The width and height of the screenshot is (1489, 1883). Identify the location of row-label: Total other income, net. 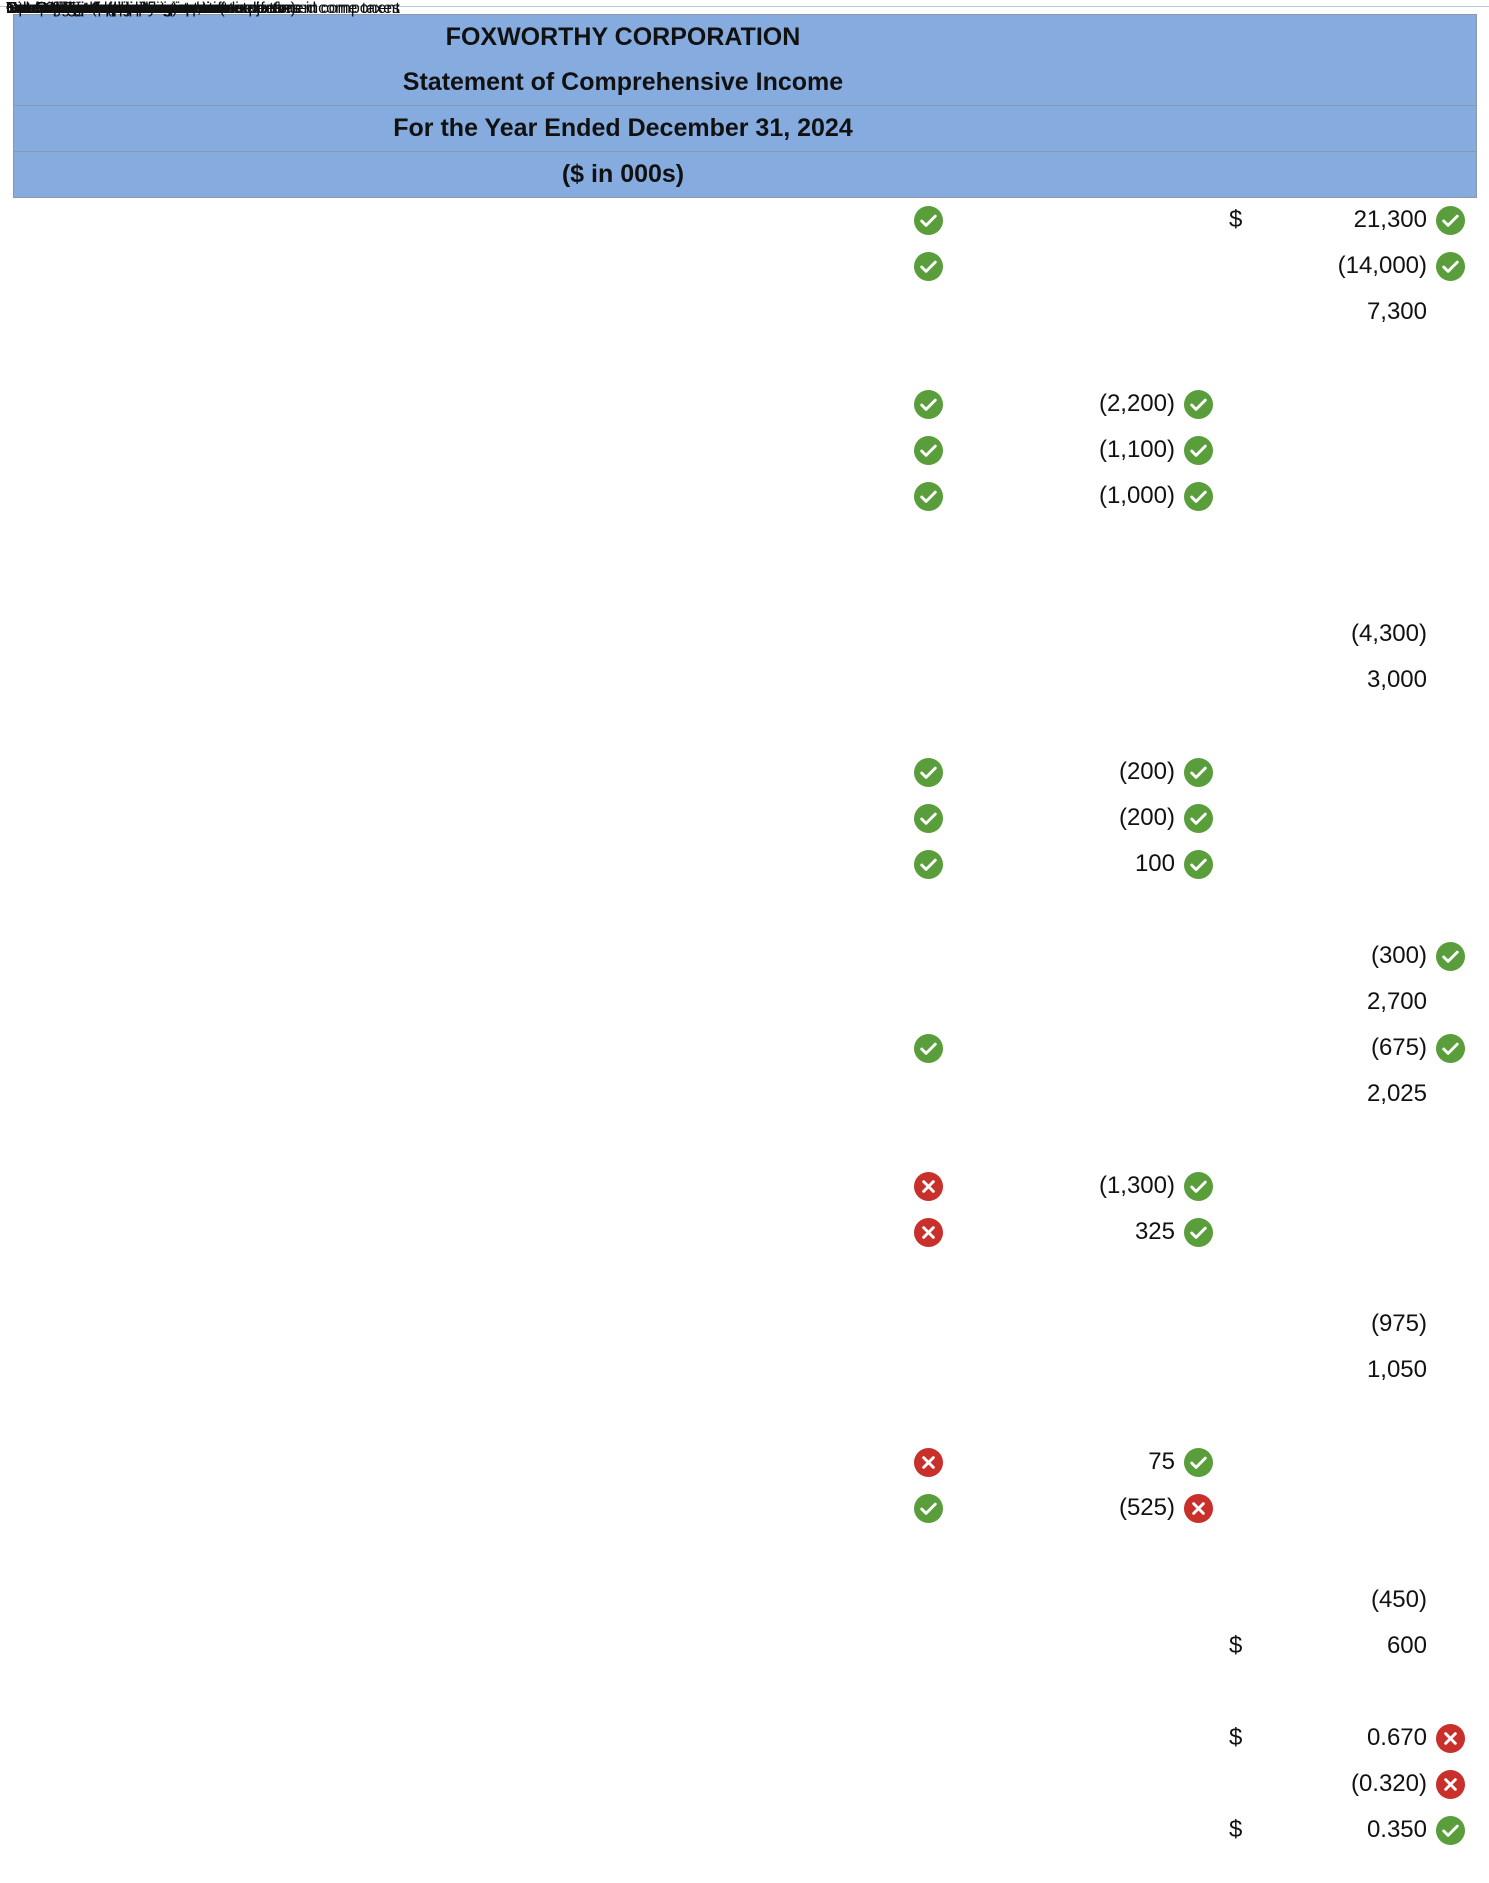
(147, 8).